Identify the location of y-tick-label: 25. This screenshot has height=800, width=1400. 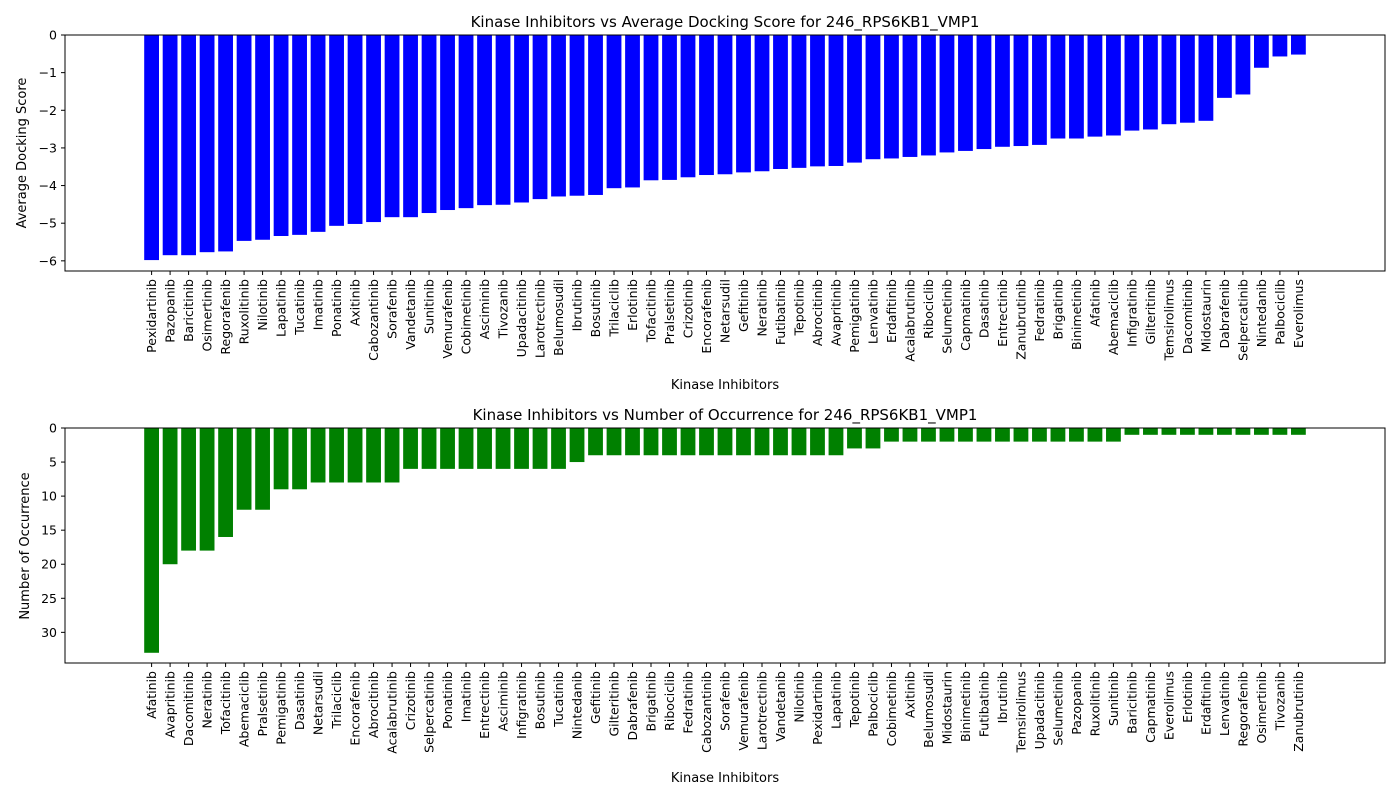
(49, 598).